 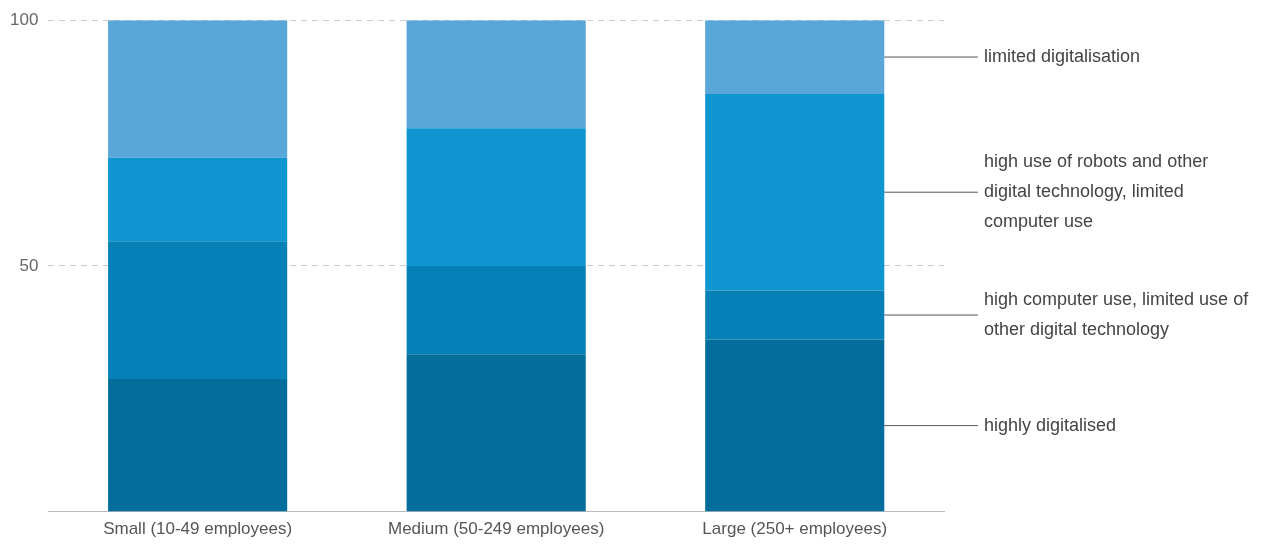 I want to click on y-tick-label: 50, so click(x=29, y=265).